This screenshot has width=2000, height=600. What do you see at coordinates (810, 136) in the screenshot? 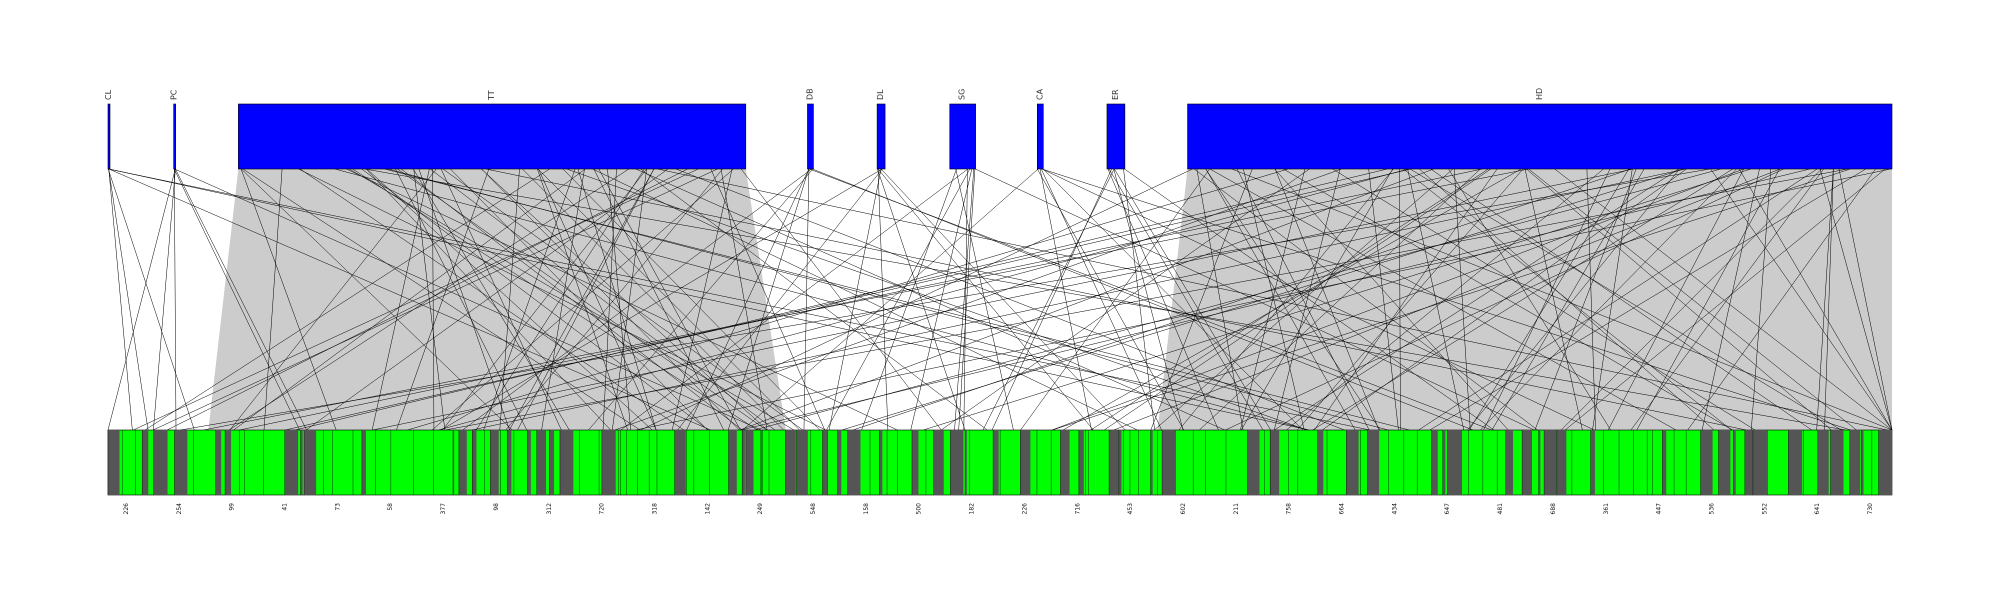
I see `top-block-db` at bounding box center [810, 136].